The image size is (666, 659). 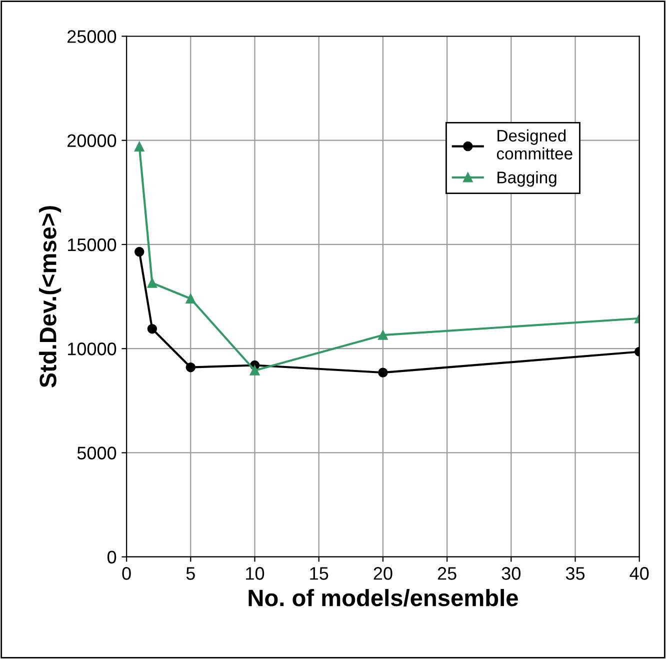 What do you see at coordinates (383, 573) in the screenshot?
I see `x-tick-label: 20` at bounding box center [383, 573].